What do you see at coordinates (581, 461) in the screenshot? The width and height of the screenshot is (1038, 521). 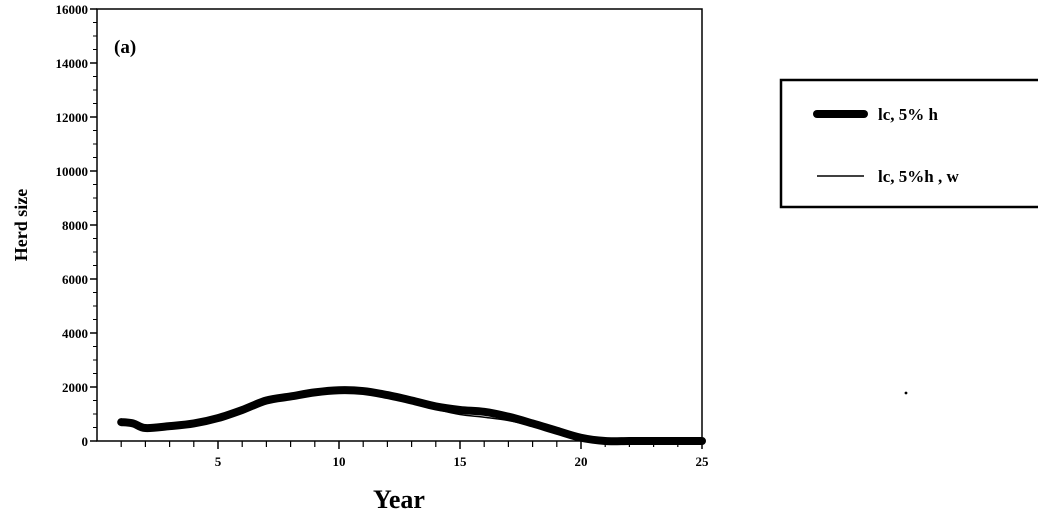 I see `x-tick-label: 20` at bounding box center [581, 461].